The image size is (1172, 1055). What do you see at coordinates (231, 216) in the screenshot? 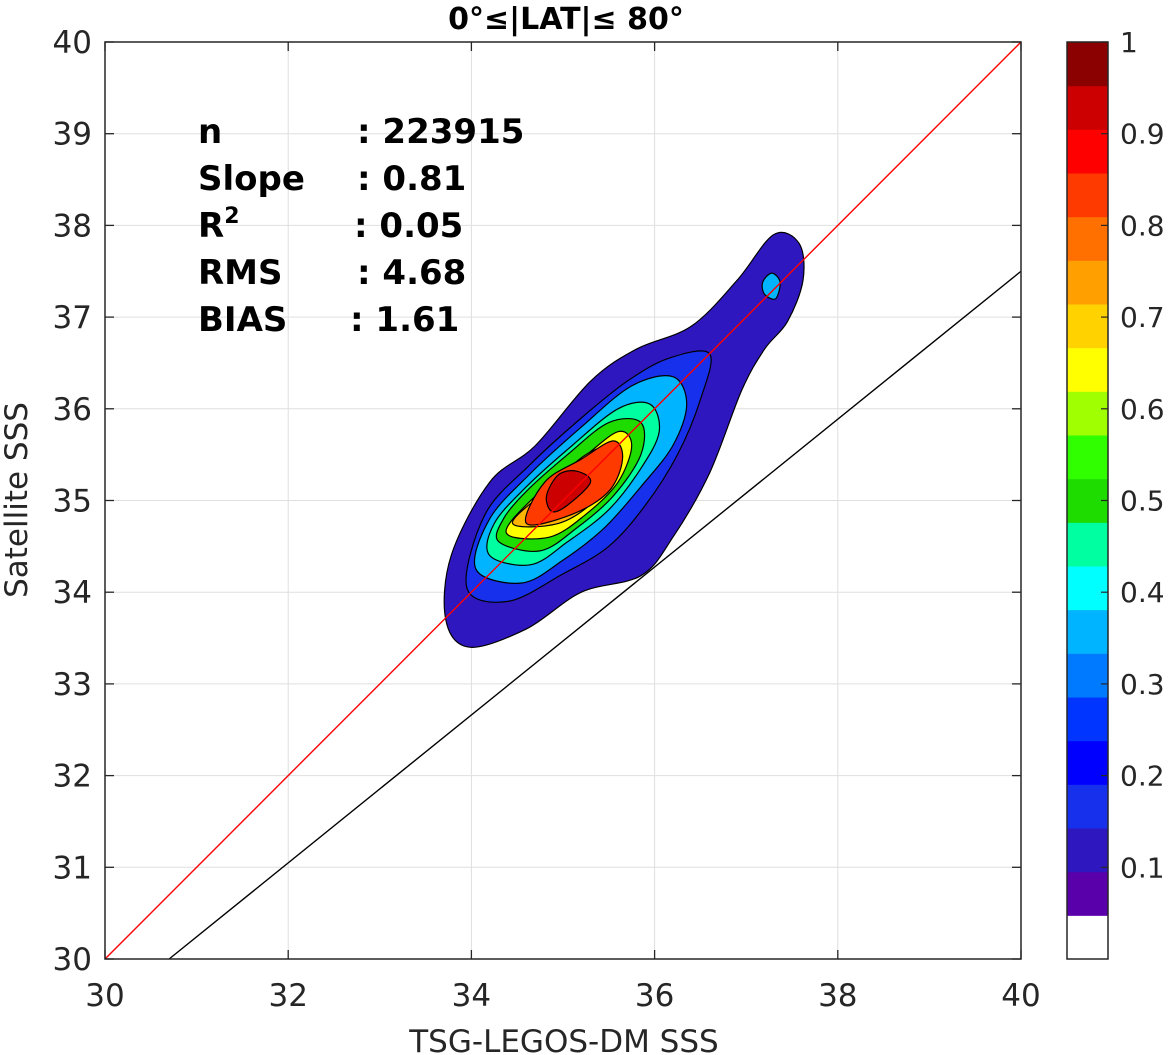
I see `stat-superscript: 2` at bounding box center [231, 216].